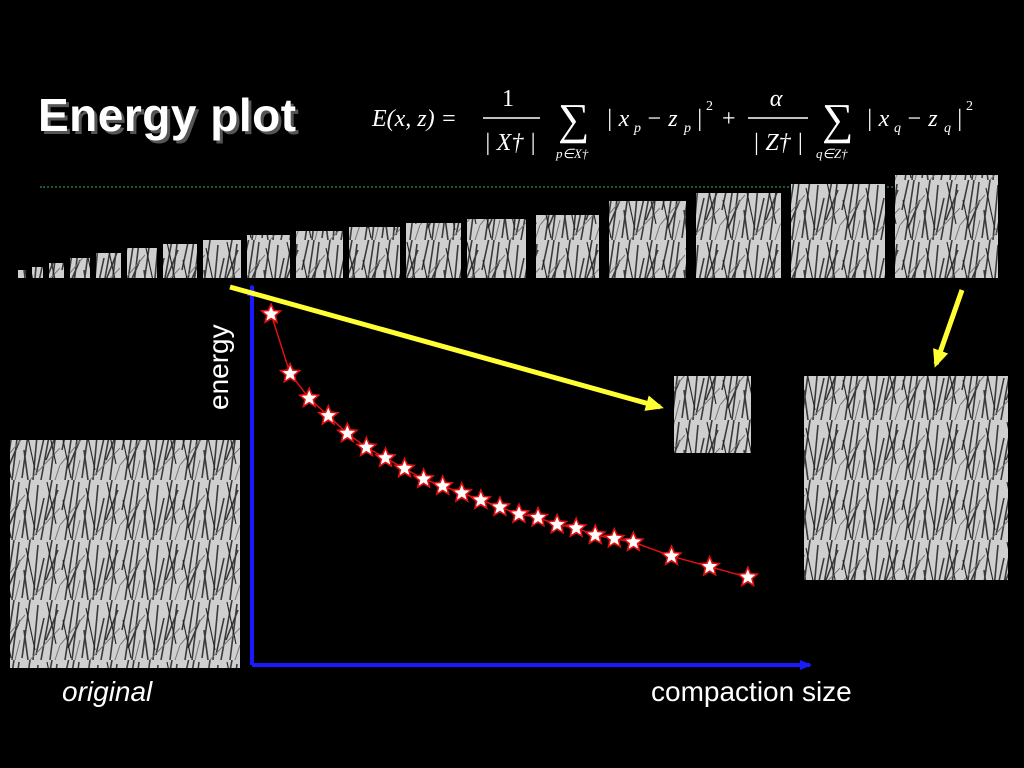 This screenshot has width=1024, height=768. I want to click on arrows, so click(597, 347).